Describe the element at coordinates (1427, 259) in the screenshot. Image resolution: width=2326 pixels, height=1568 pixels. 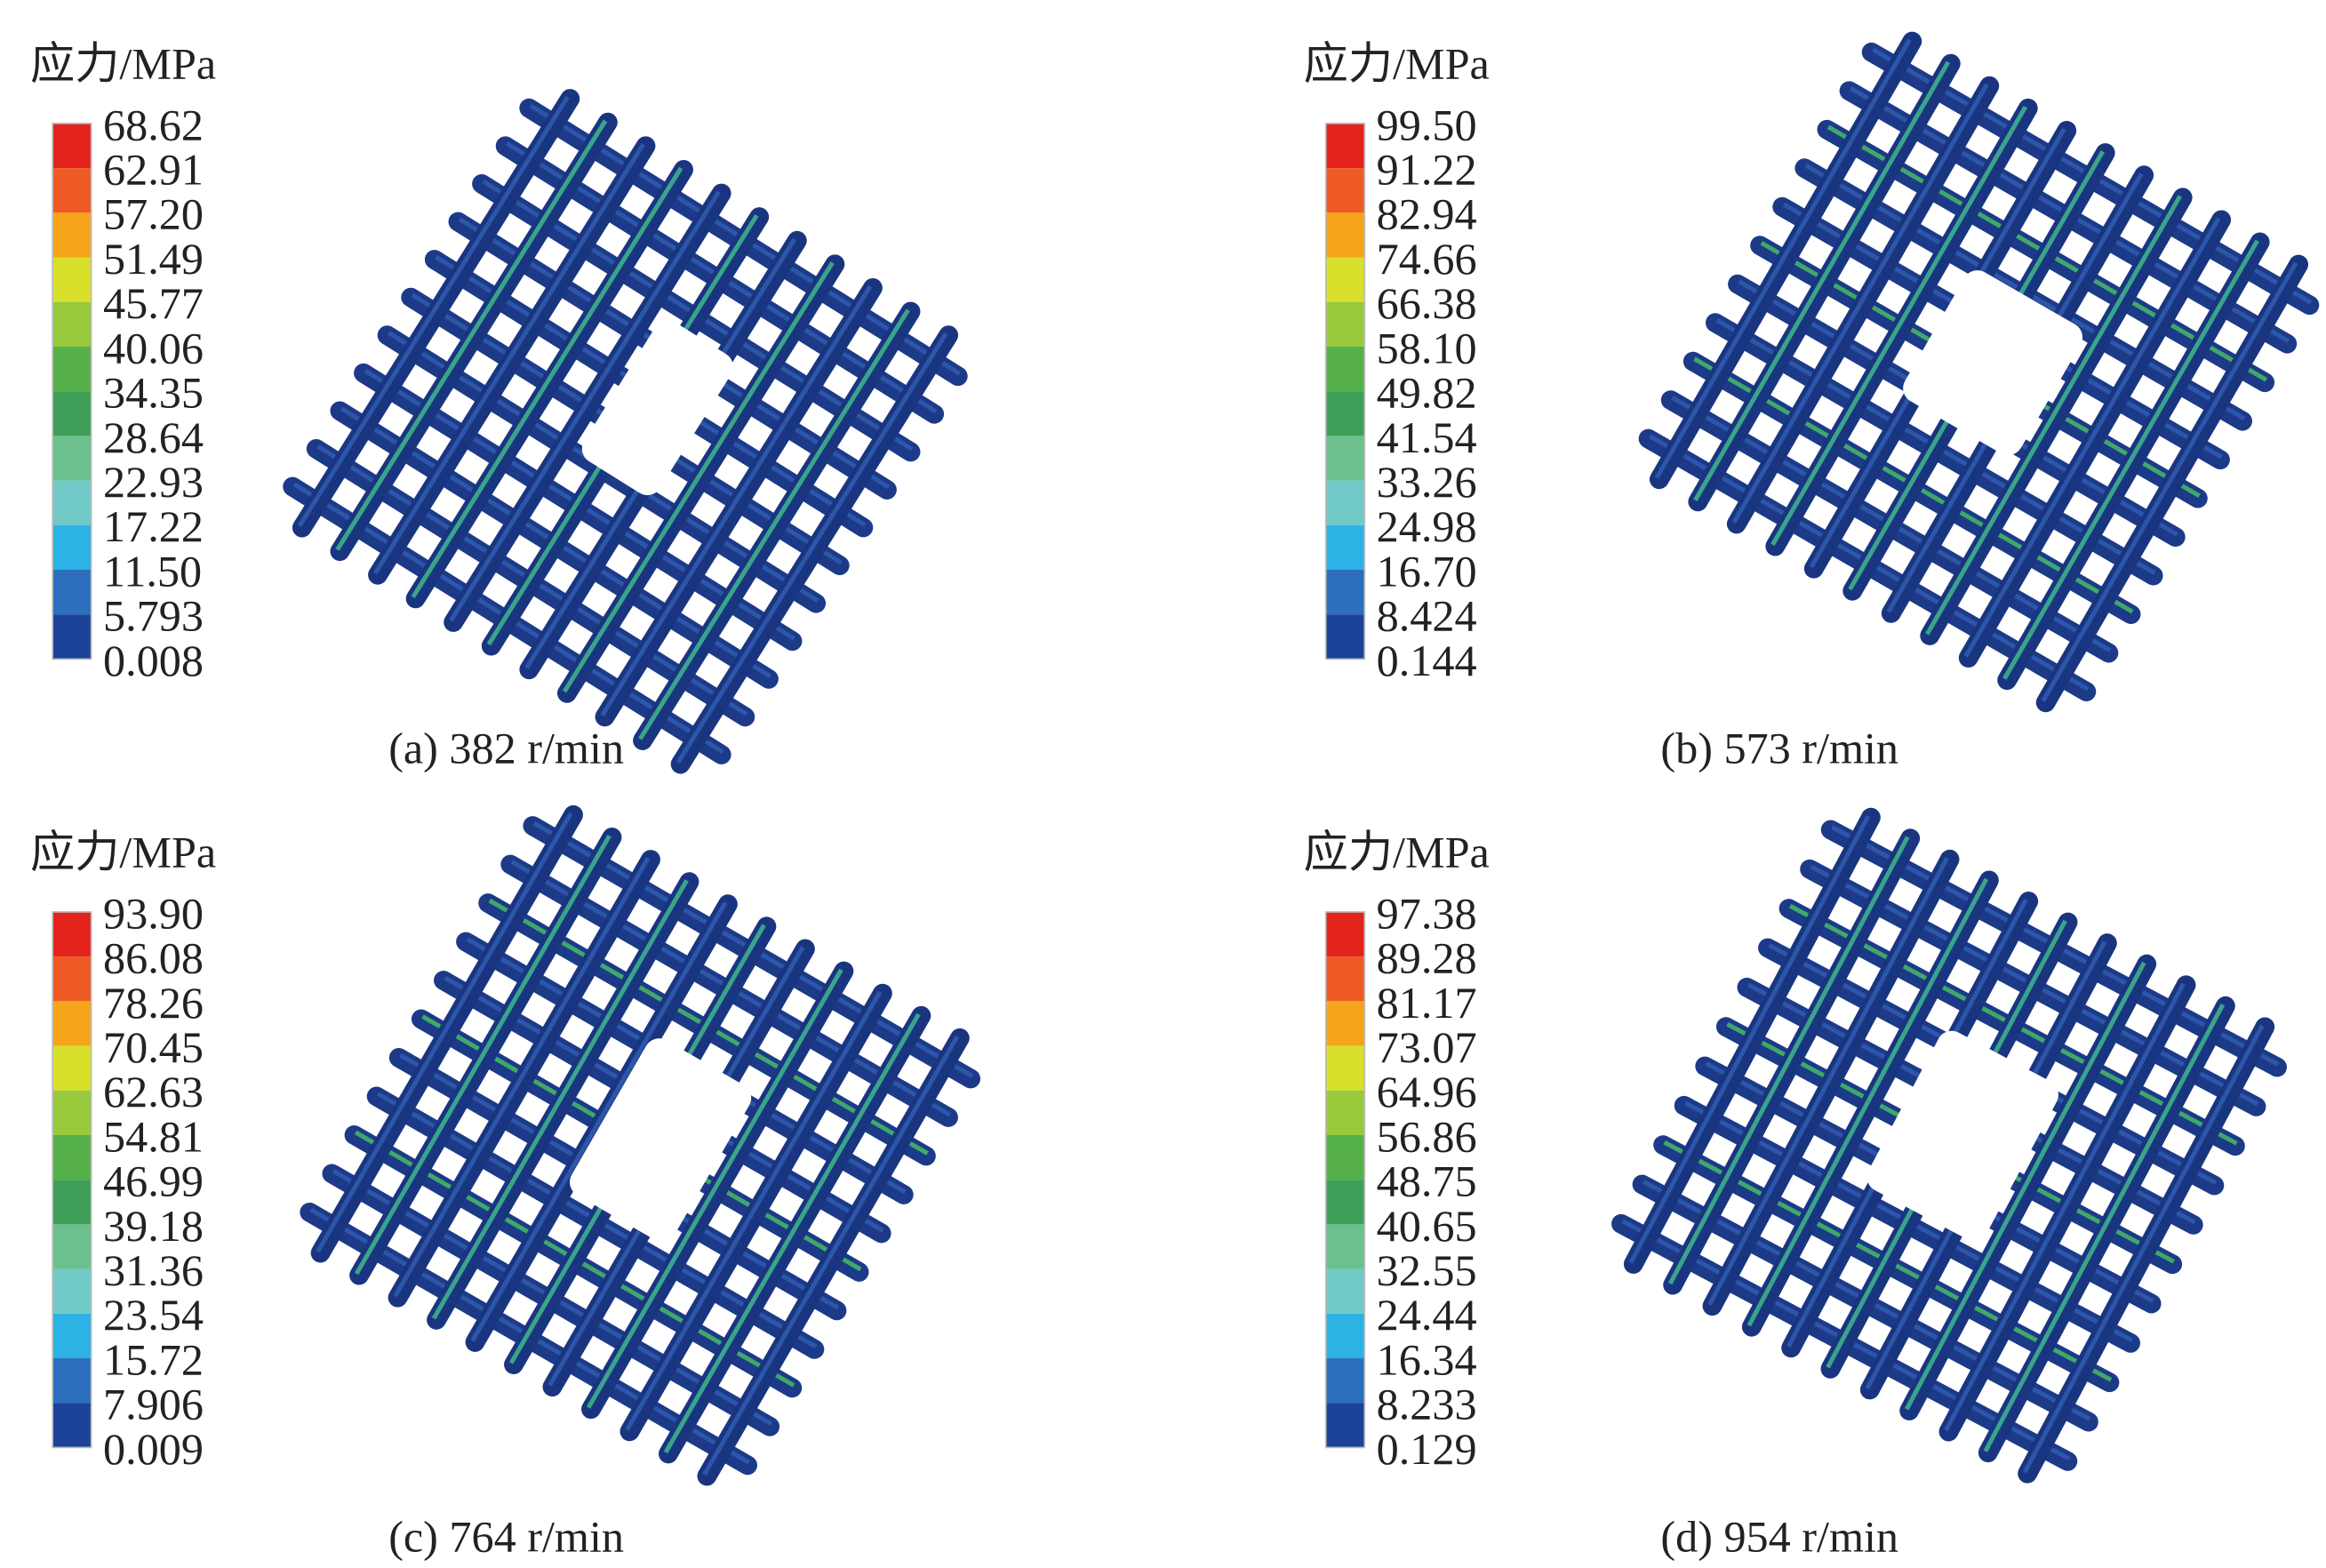
I see `legend-label: 74.66` at that location.